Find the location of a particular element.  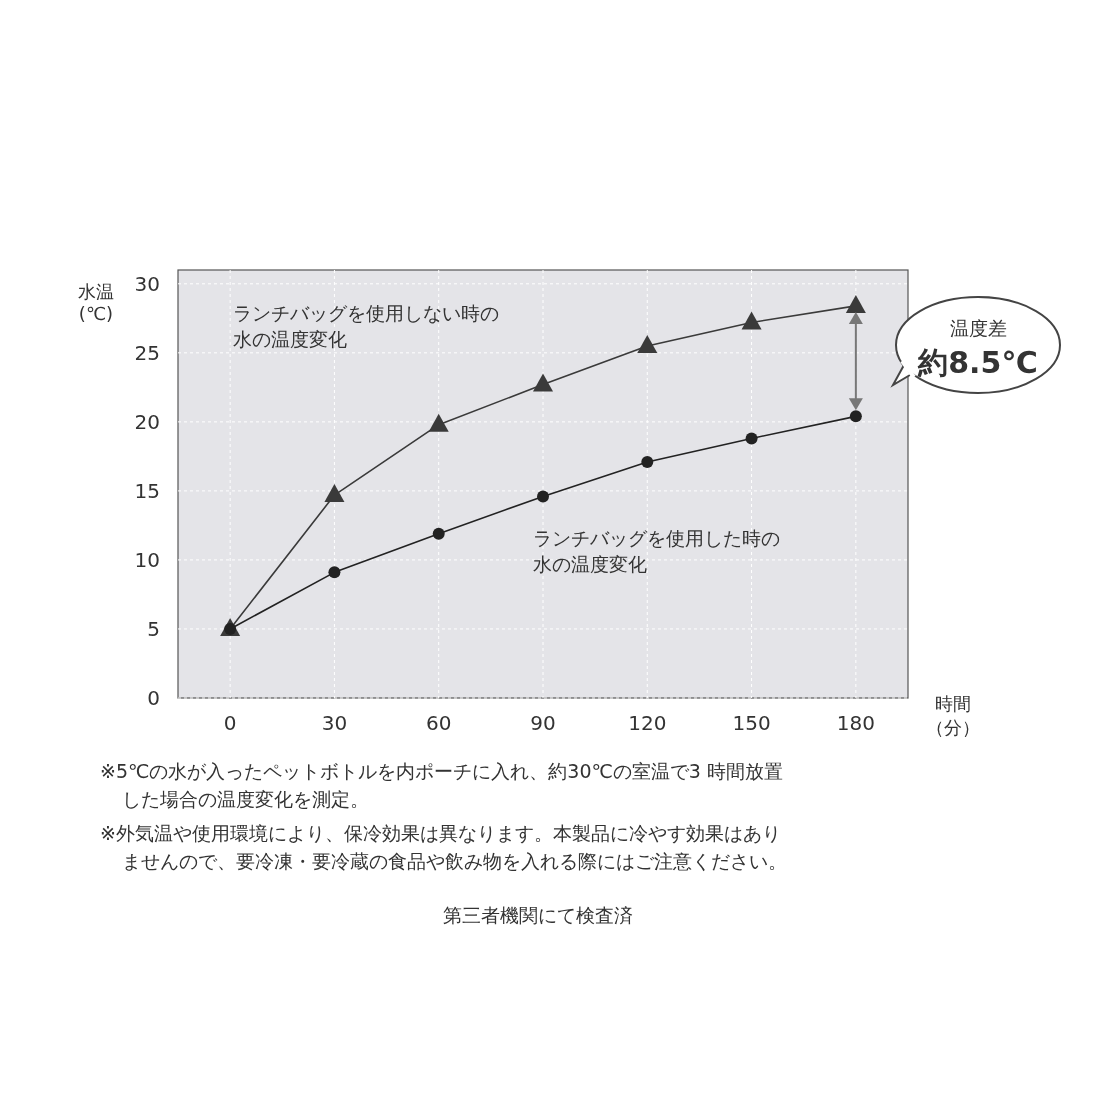

y-tick-label: 0 is located at coordinates (153, 698).